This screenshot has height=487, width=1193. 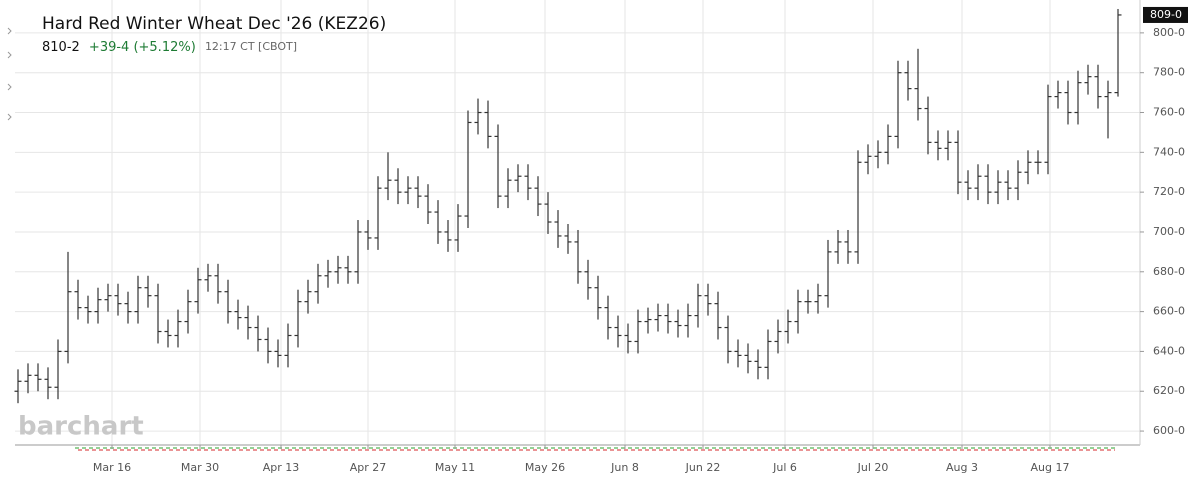 I want to click on watermark: barchart, so click(x=81, y=427).